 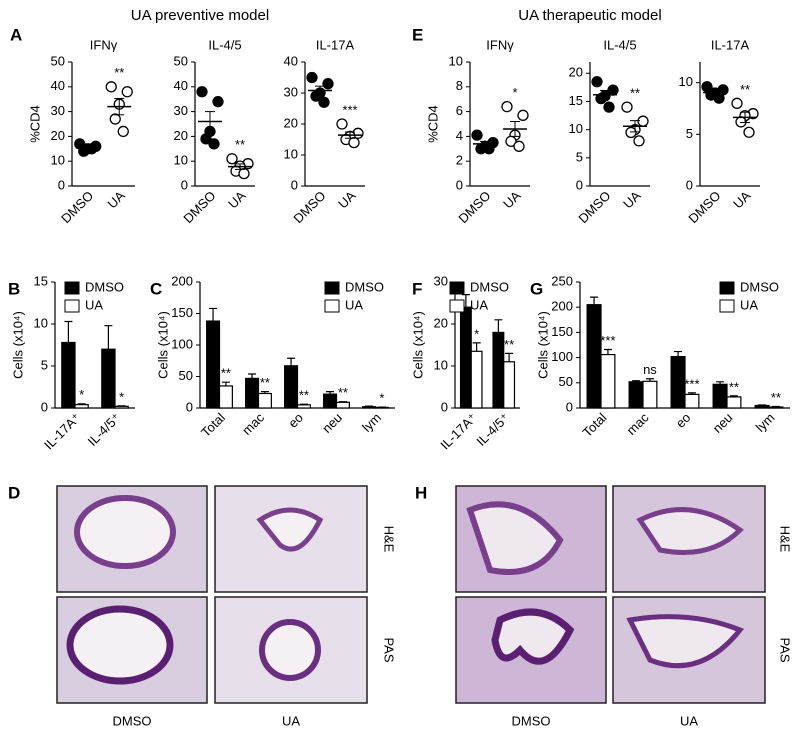 I want to click on x-tick-label: IL-4/5⁺, so click(x=492, y=429).